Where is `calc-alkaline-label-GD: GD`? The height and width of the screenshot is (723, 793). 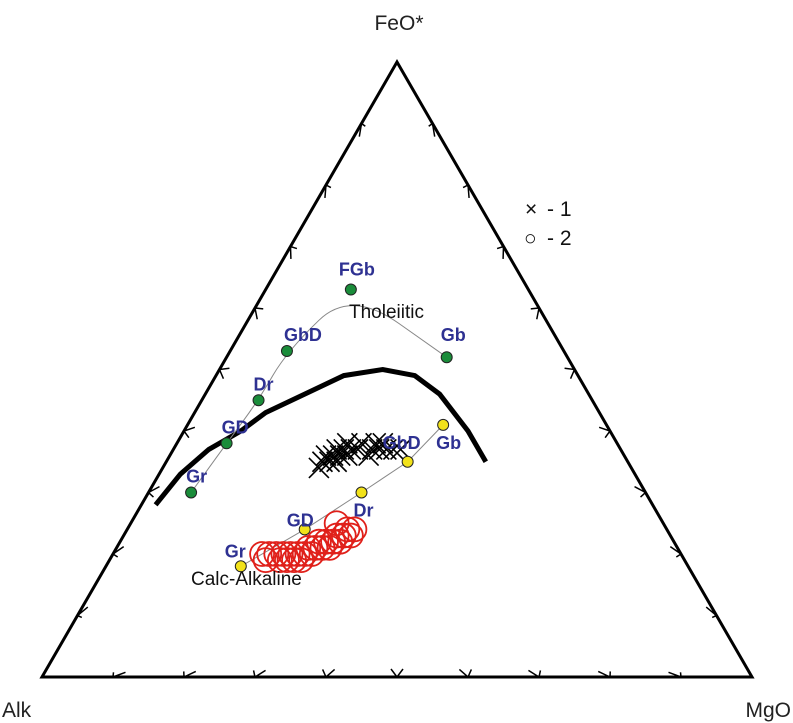
calc-alkaline-label-GD: GD is located at coordinates (300, 520).